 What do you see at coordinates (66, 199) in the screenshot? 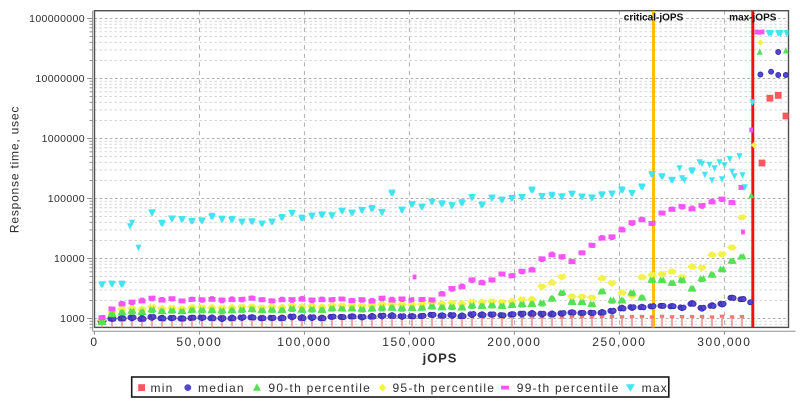
I see `svg-text: 100000` at bounding box center [66, 199].